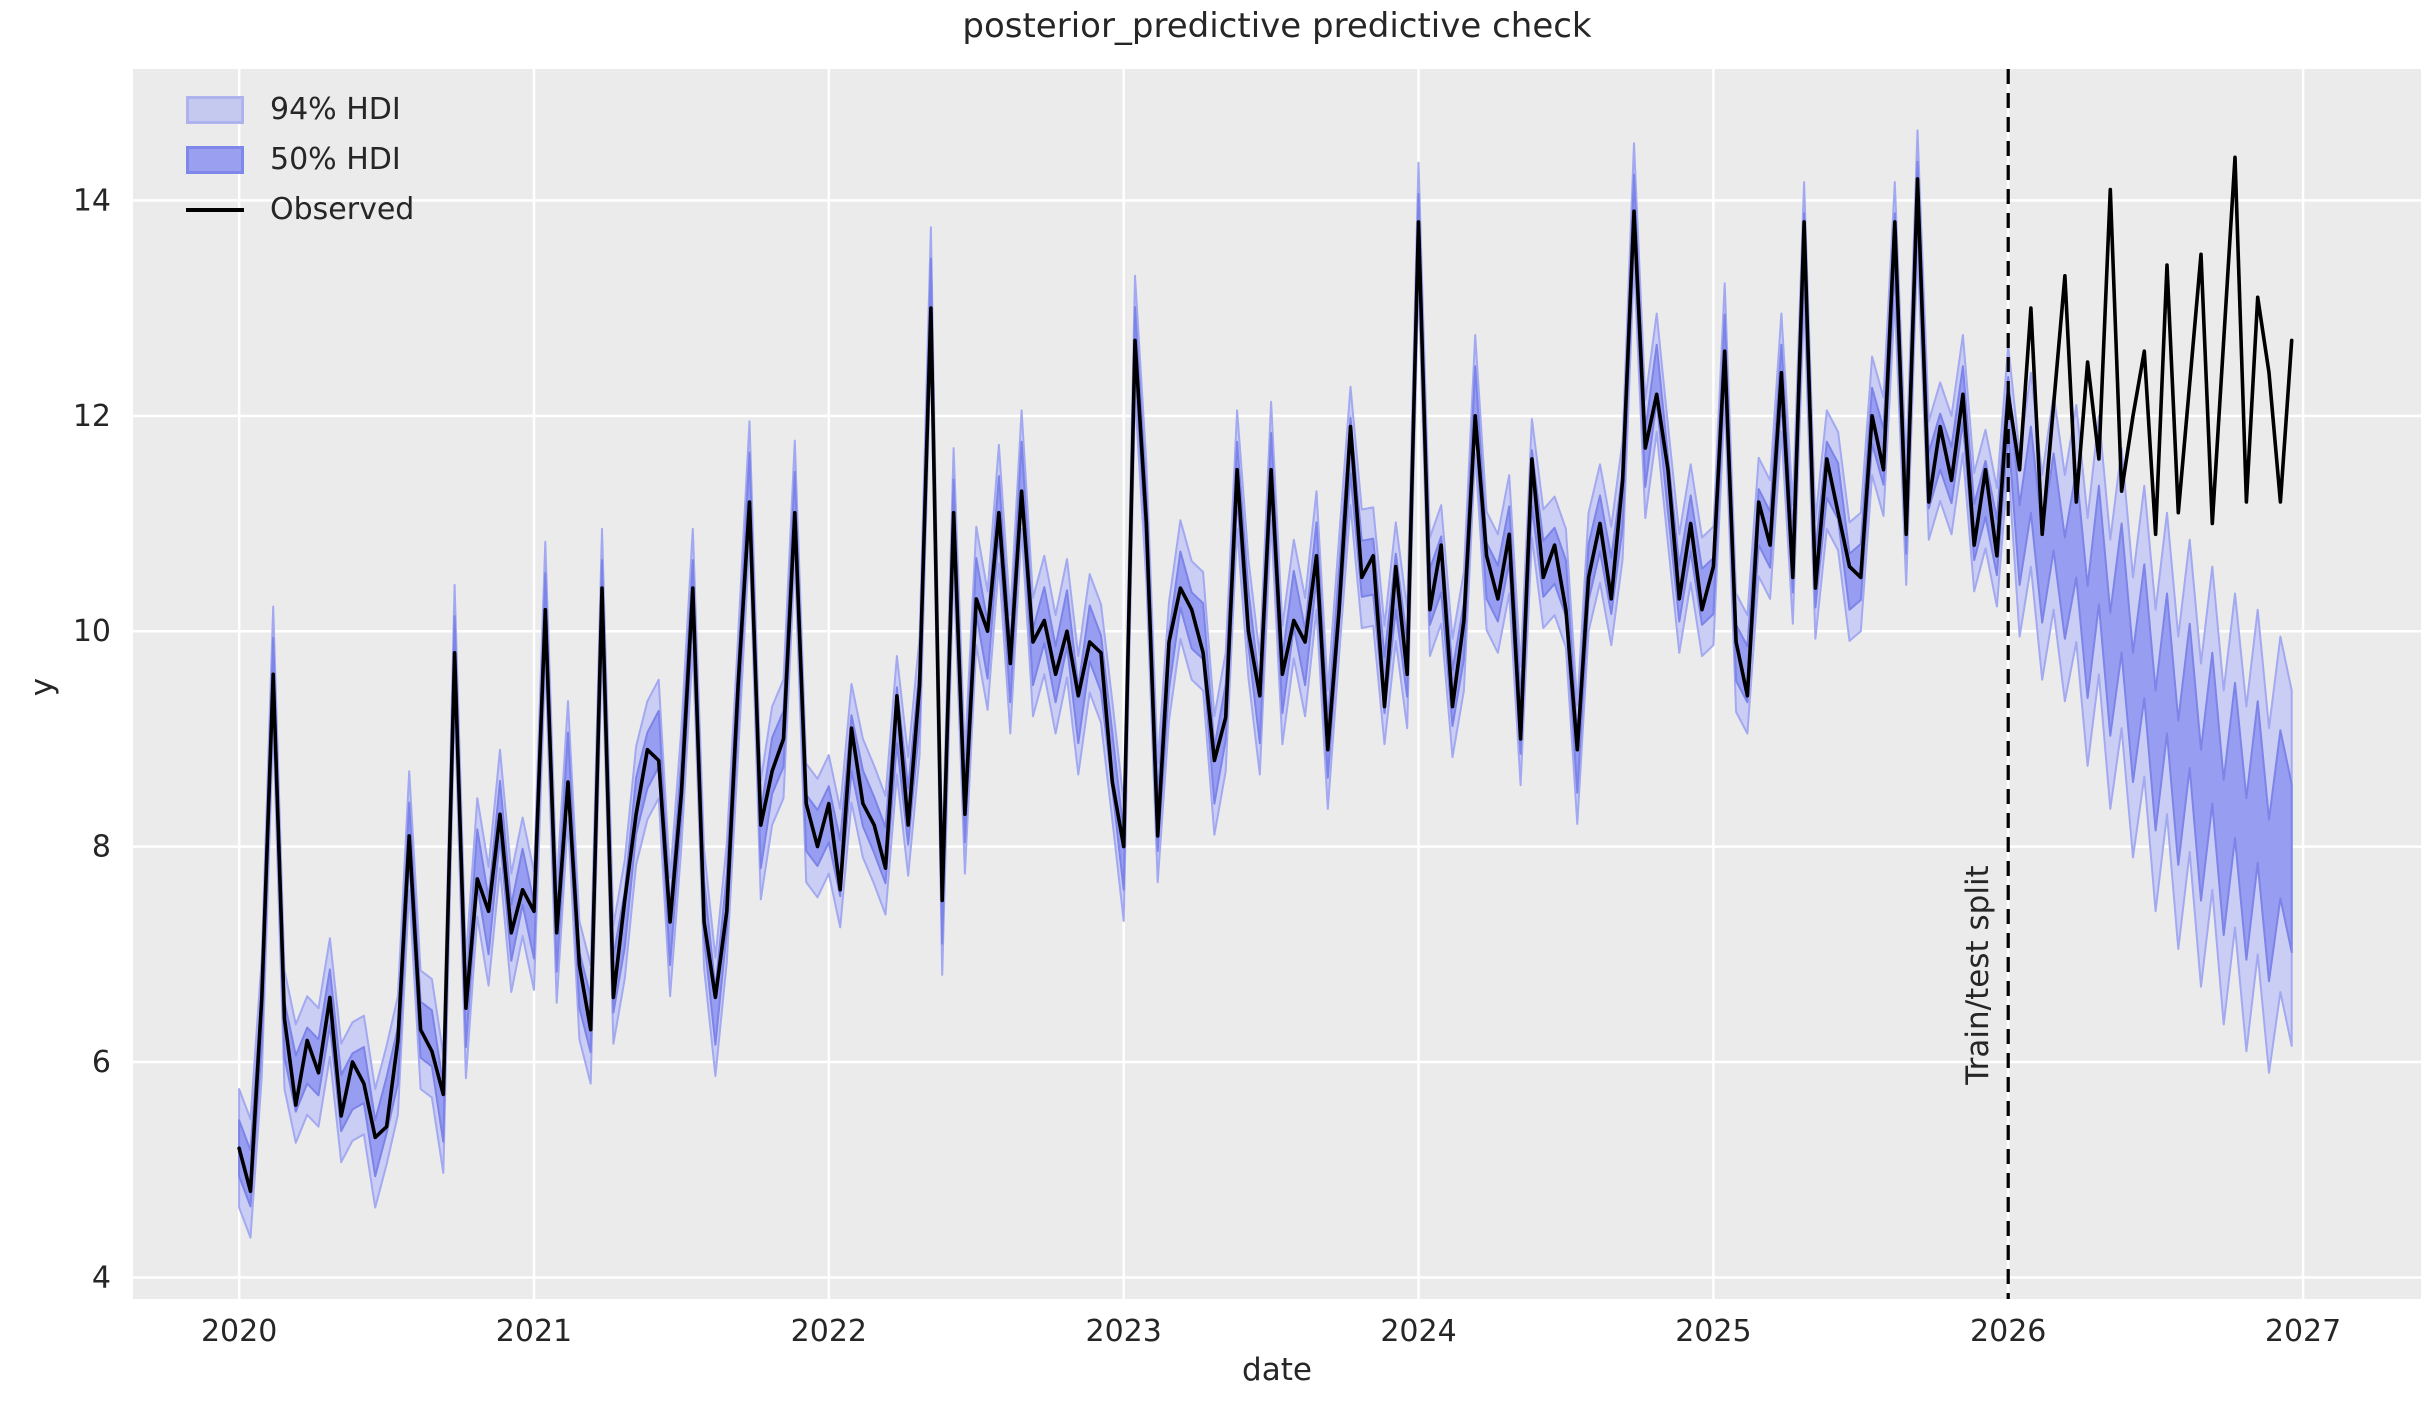 This screenshot has width=2423, height=1423. What do you see at coordinates (1418, 1331) in the screenshot?
I see `x-tick-label: 2024` at bounding box center [1418, 1331].